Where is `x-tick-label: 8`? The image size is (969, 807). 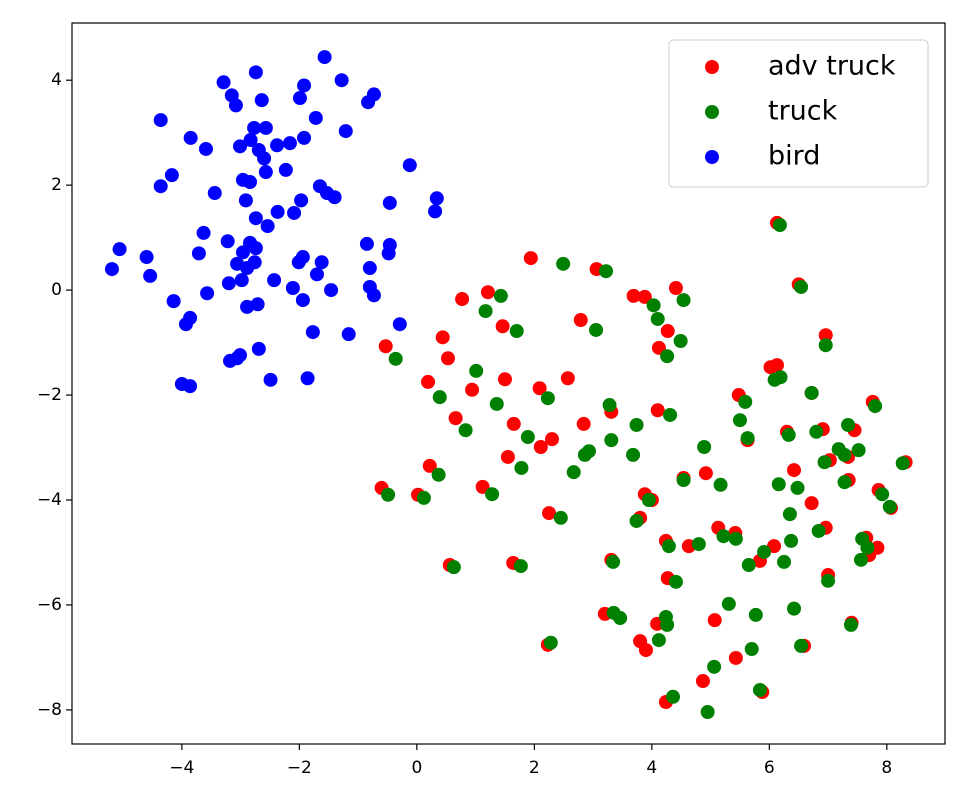 x-tick-label: 8 is located at coordinates (886, 768).